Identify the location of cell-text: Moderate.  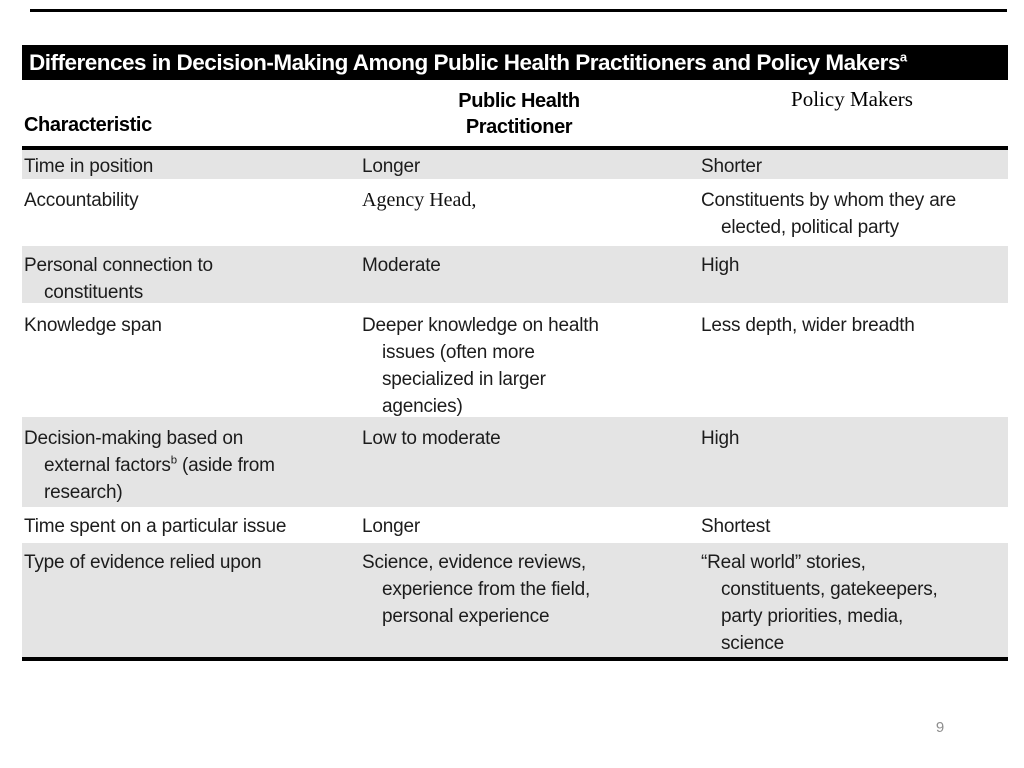
(401, 265).